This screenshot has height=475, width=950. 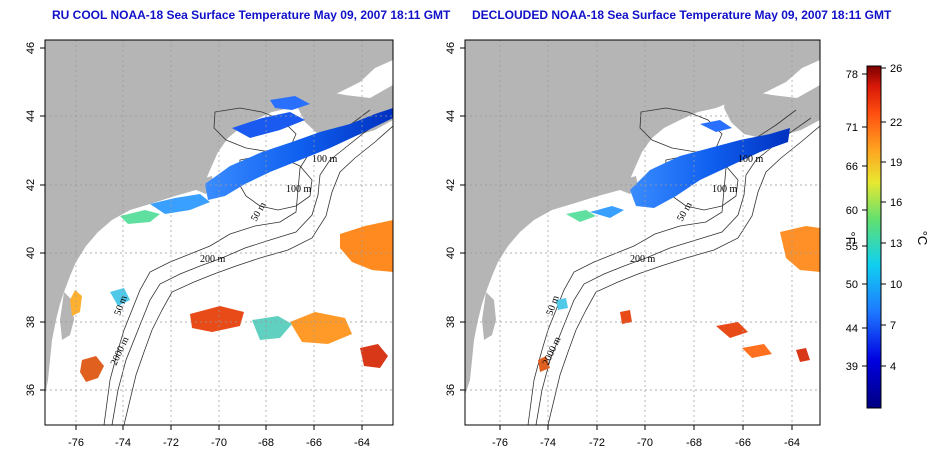 I want to click on left-y-tick: 38, so click(x=31, y=322).